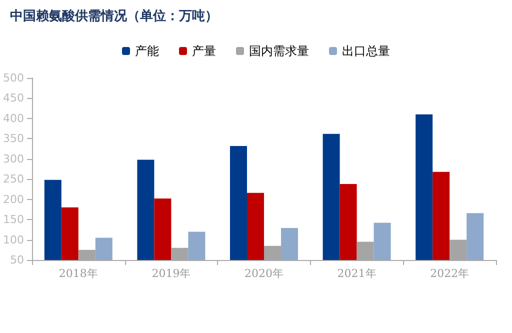  I want to click on y-tick-label: 200, so click(13, 199).